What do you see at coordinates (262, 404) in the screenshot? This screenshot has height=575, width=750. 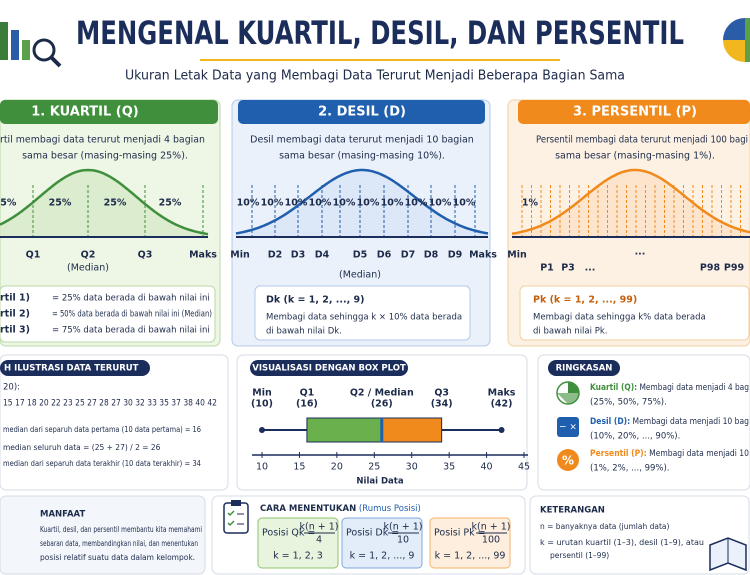 I see `stat-label: (10)` at bounding box center [262, 404].